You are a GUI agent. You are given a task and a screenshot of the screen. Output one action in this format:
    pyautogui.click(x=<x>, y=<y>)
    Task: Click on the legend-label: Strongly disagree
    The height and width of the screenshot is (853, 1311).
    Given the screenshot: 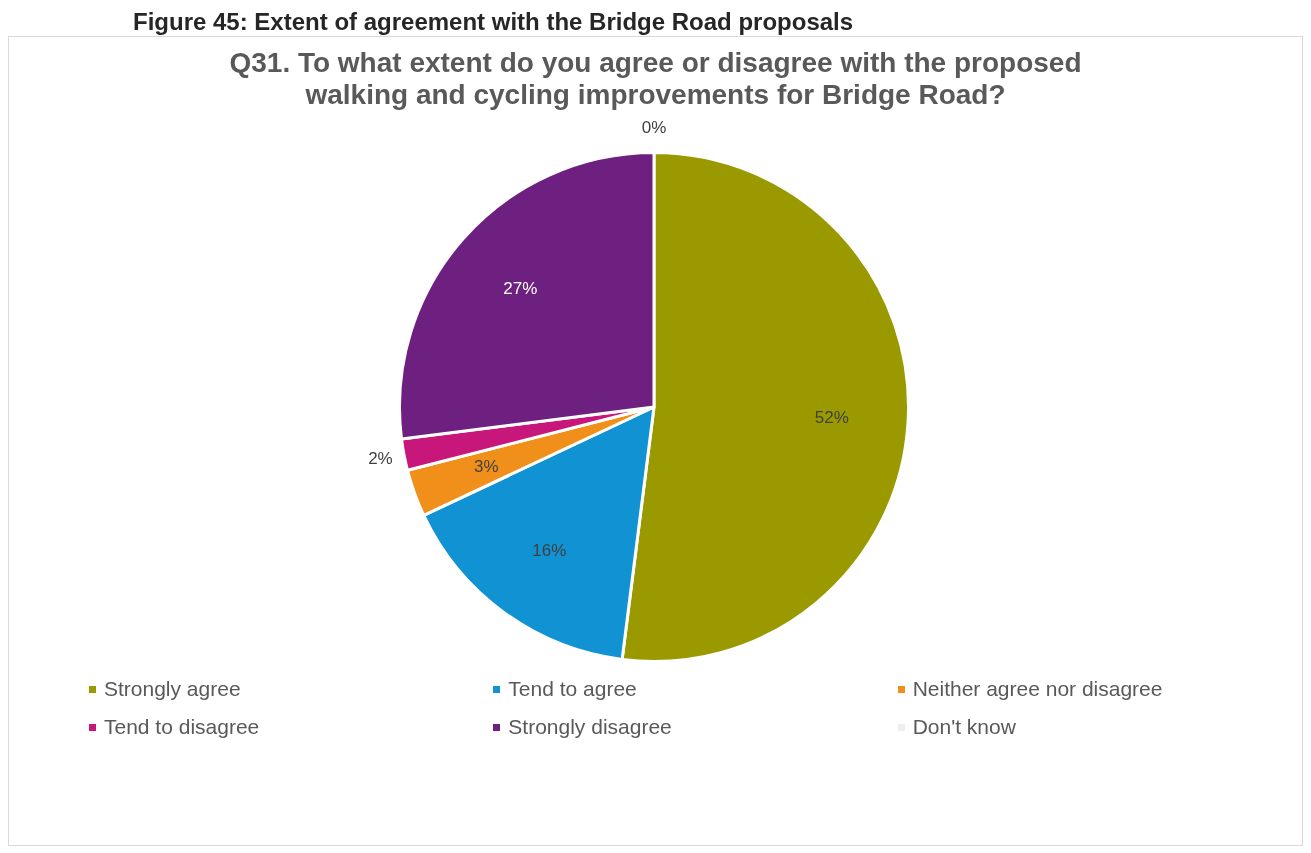 What is the action you would take?
    pyautogui.click(x=590, y=727)
    